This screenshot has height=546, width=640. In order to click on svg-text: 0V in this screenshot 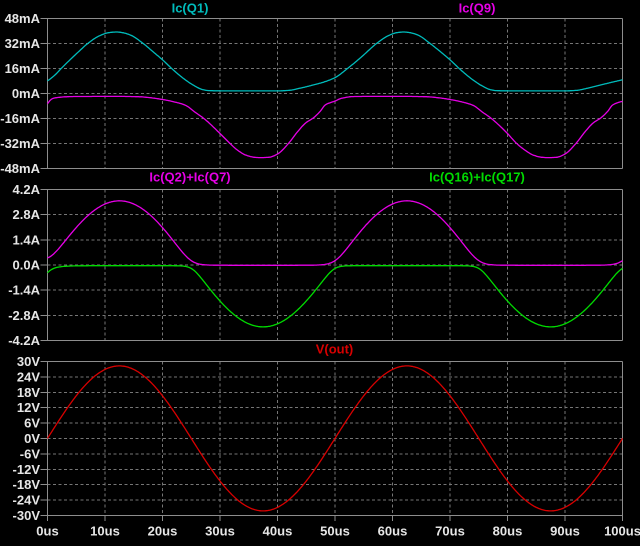, I will do `click(32, 438)`.